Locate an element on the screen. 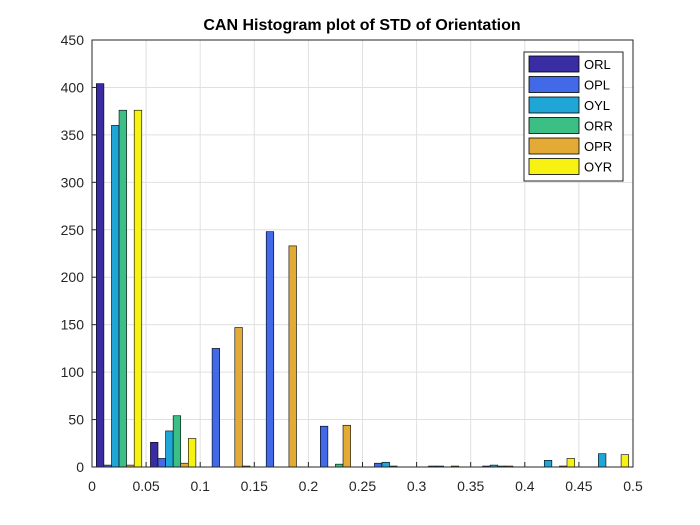 The width and height of the screenshot is (700, 525). x-tick-label: 0.2 is located at coordinates (309, 486).